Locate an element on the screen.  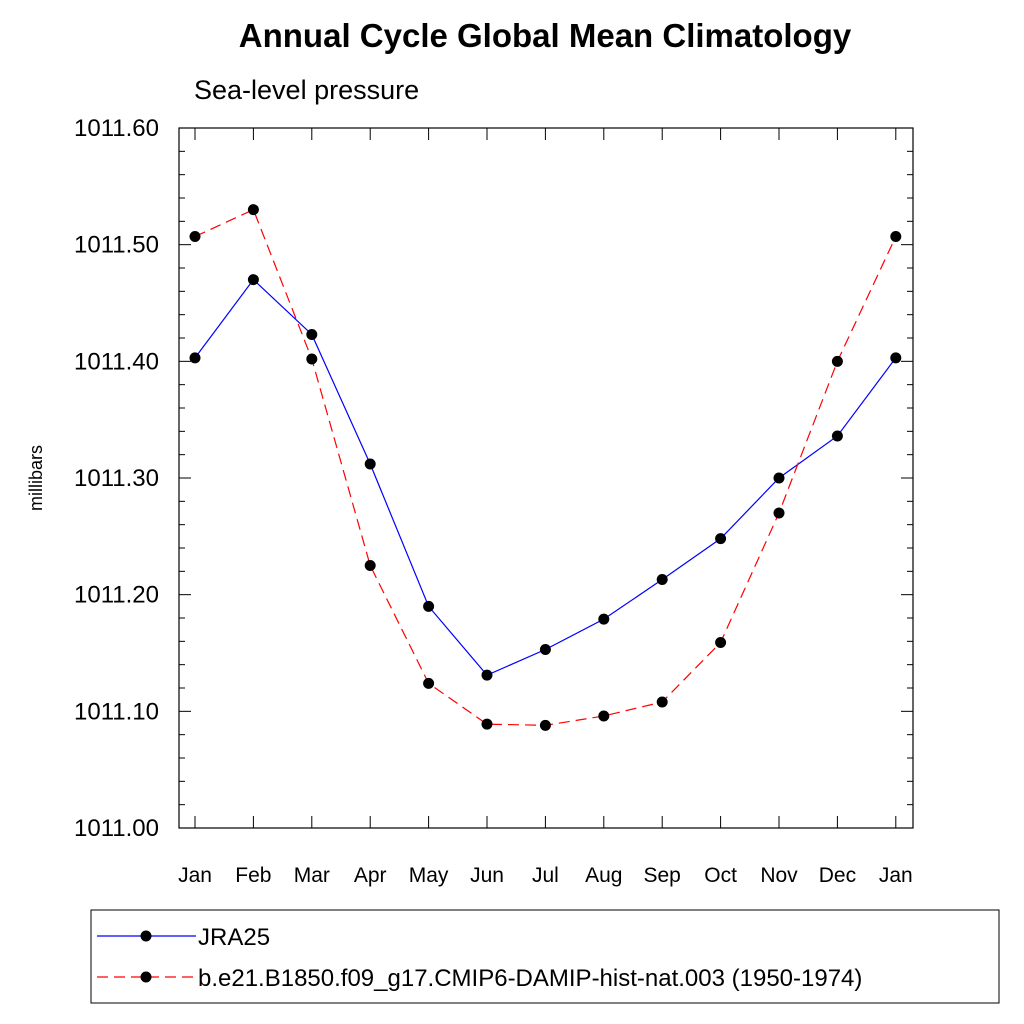
y-tick-label: 1011.30 is located at coordinates (116, 478).